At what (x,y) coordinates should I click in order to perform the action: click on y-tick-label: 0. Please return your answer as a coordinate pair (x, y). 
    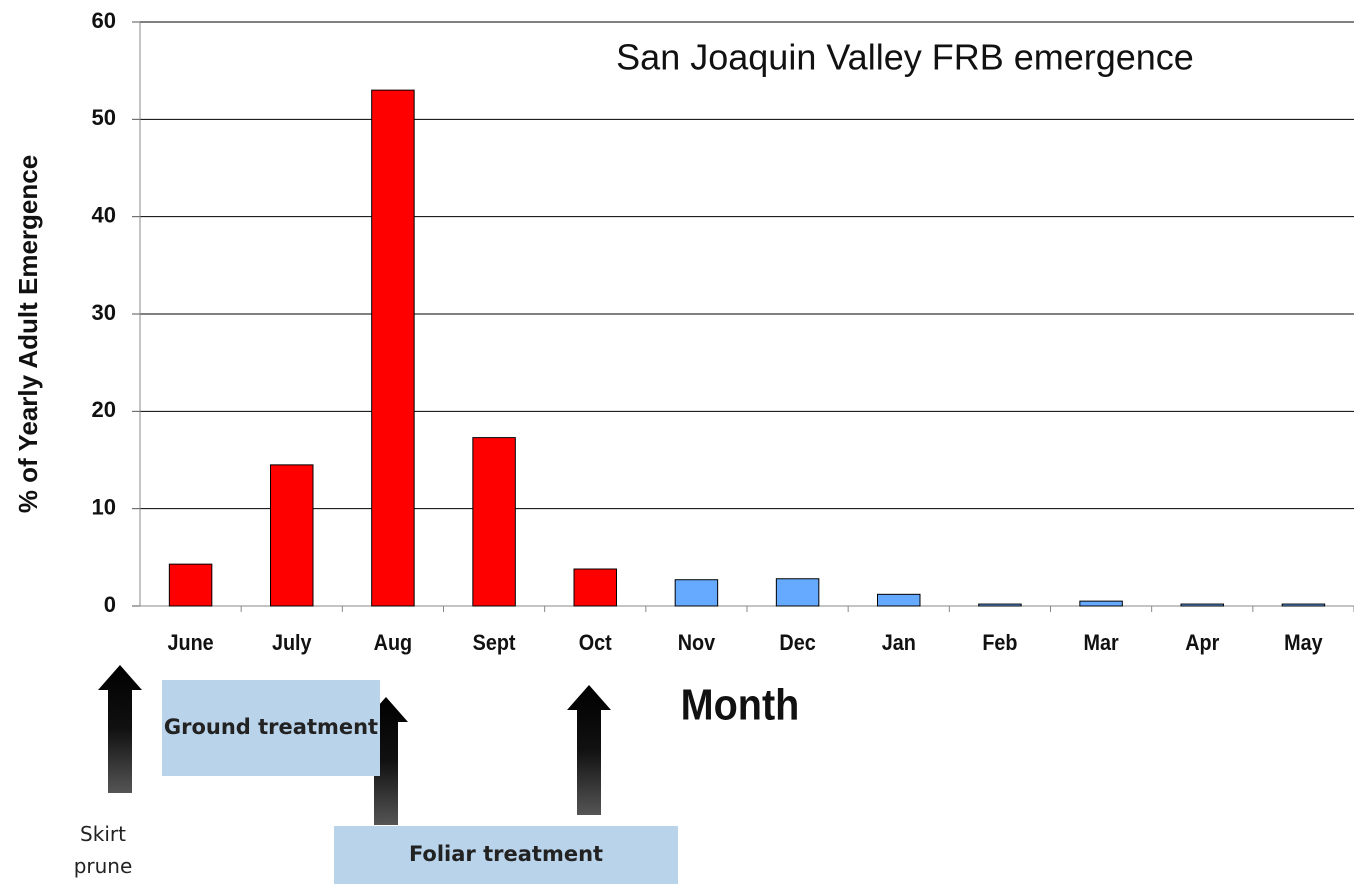
    Looking at the image, I should click on (110, 604).